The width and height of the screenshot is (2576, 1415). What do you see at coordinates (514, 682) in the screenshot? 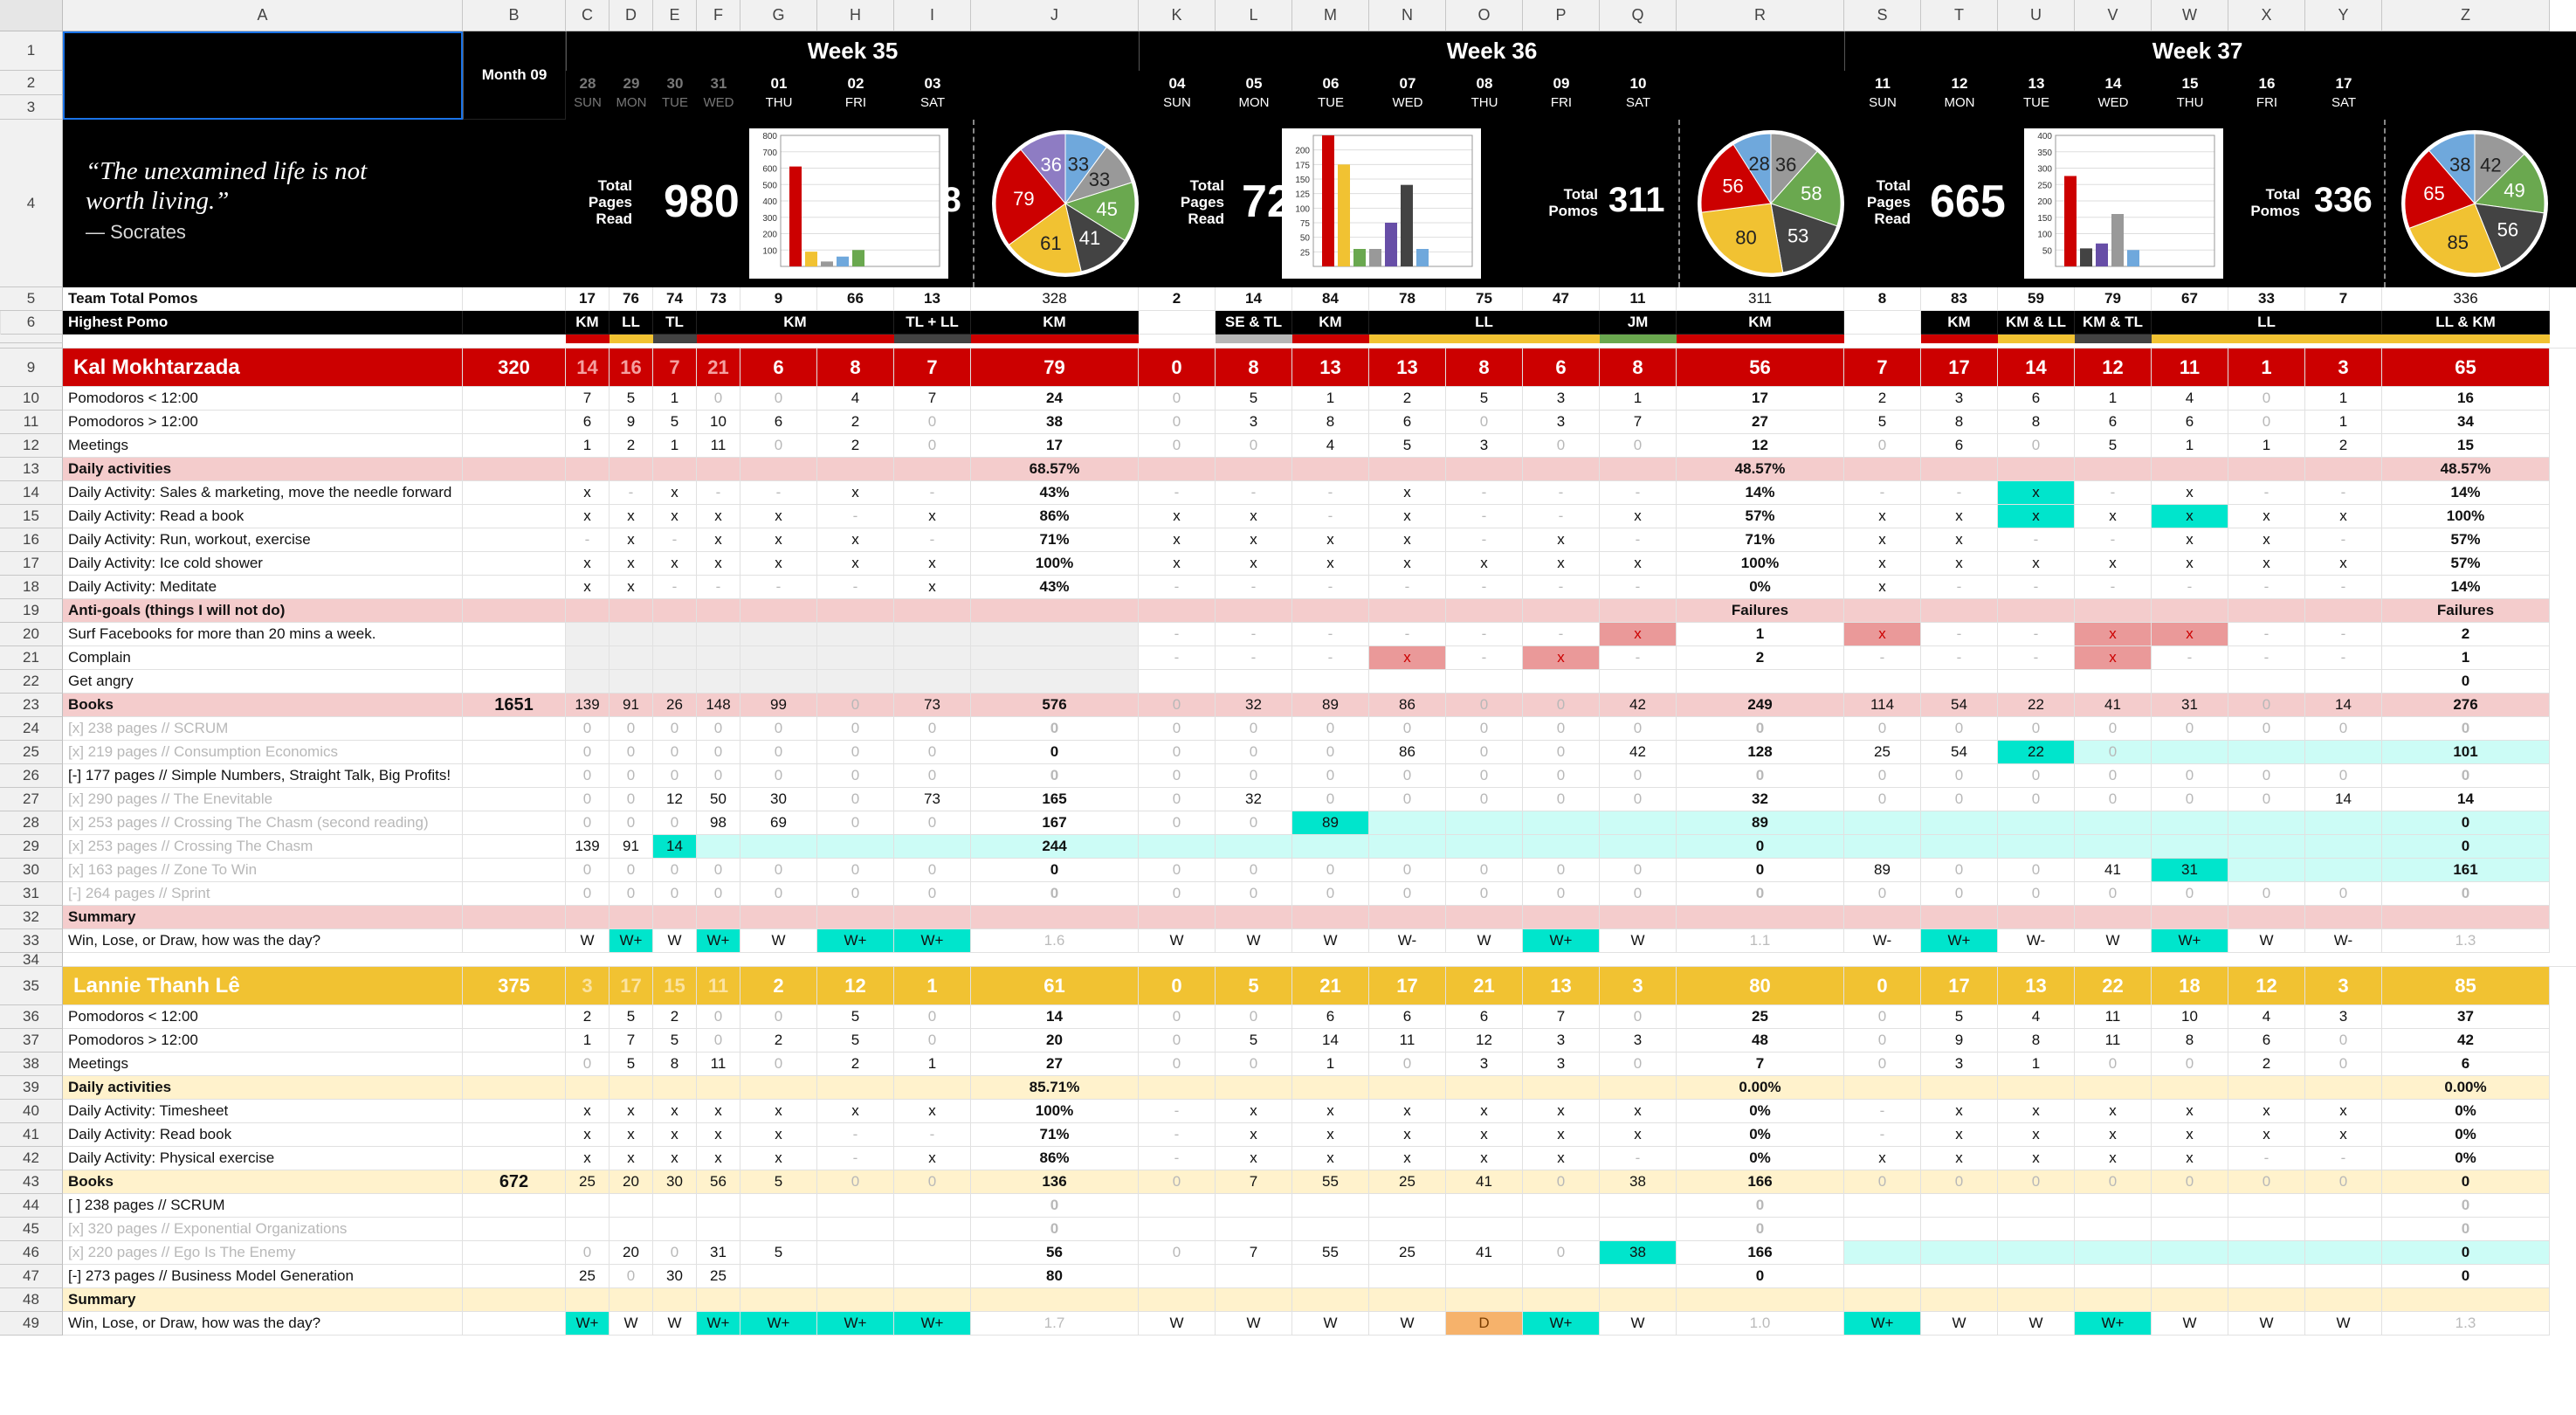
I see `row-total` at bounding box center [514, 682].